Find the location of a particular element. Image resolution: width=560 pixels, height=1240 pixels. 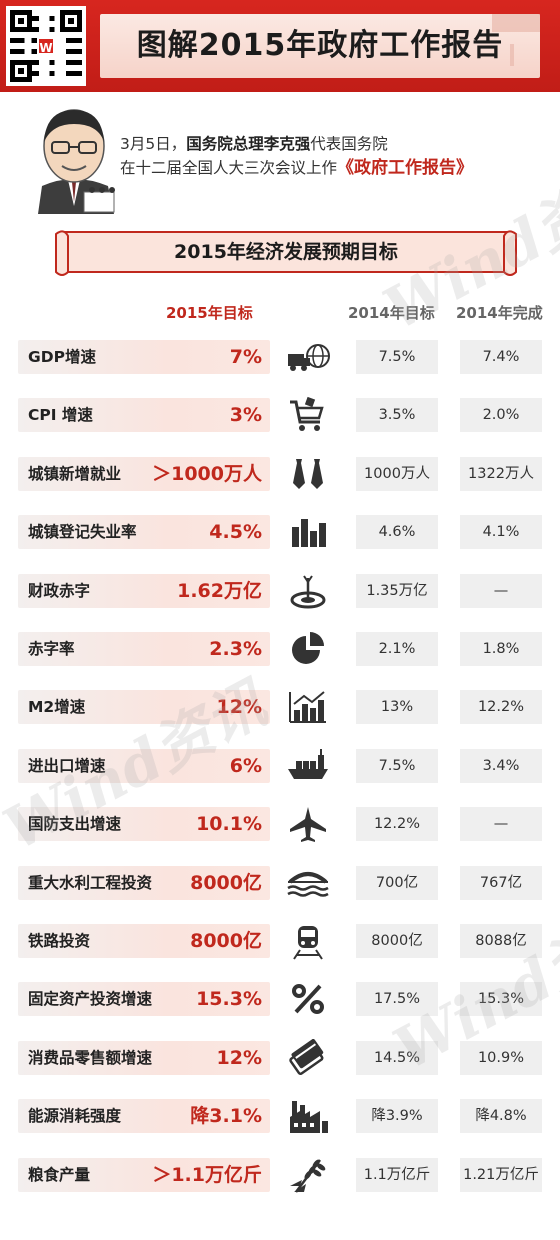

indicator-done-2014: 10.9% is located at coordinates (501, 1057).